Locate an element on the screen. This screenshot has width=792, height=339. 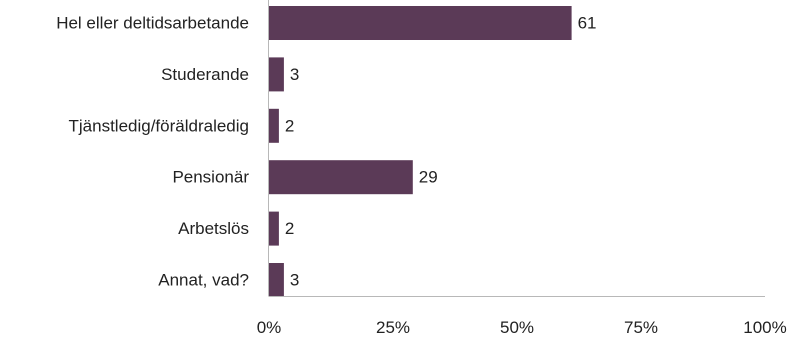
x-tick-labels: 0% 25% 50% 75% 100% is located at coordinates (522, 327).